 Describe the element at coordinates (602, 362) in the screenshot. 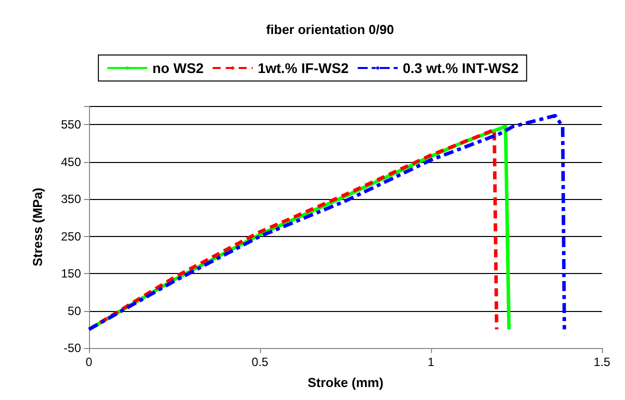

I see `x-tick-label: 1.5` at that location.